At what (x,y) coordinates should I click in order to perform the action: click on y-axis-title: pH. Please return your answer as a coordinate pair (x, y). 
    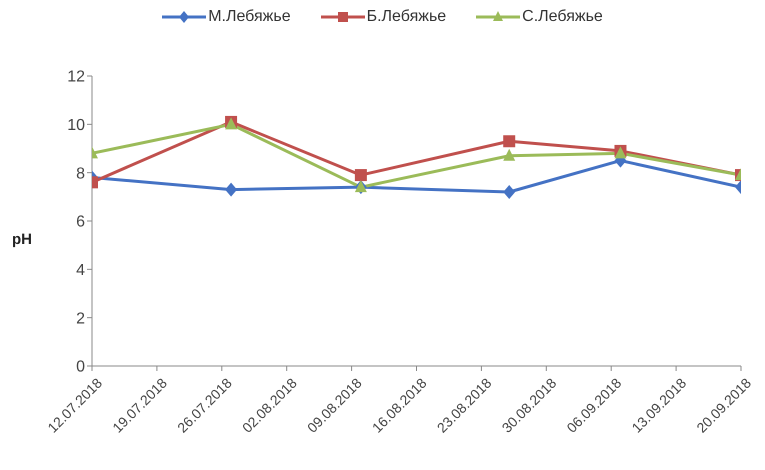
    Looking at the image, I should click on (22, 239).